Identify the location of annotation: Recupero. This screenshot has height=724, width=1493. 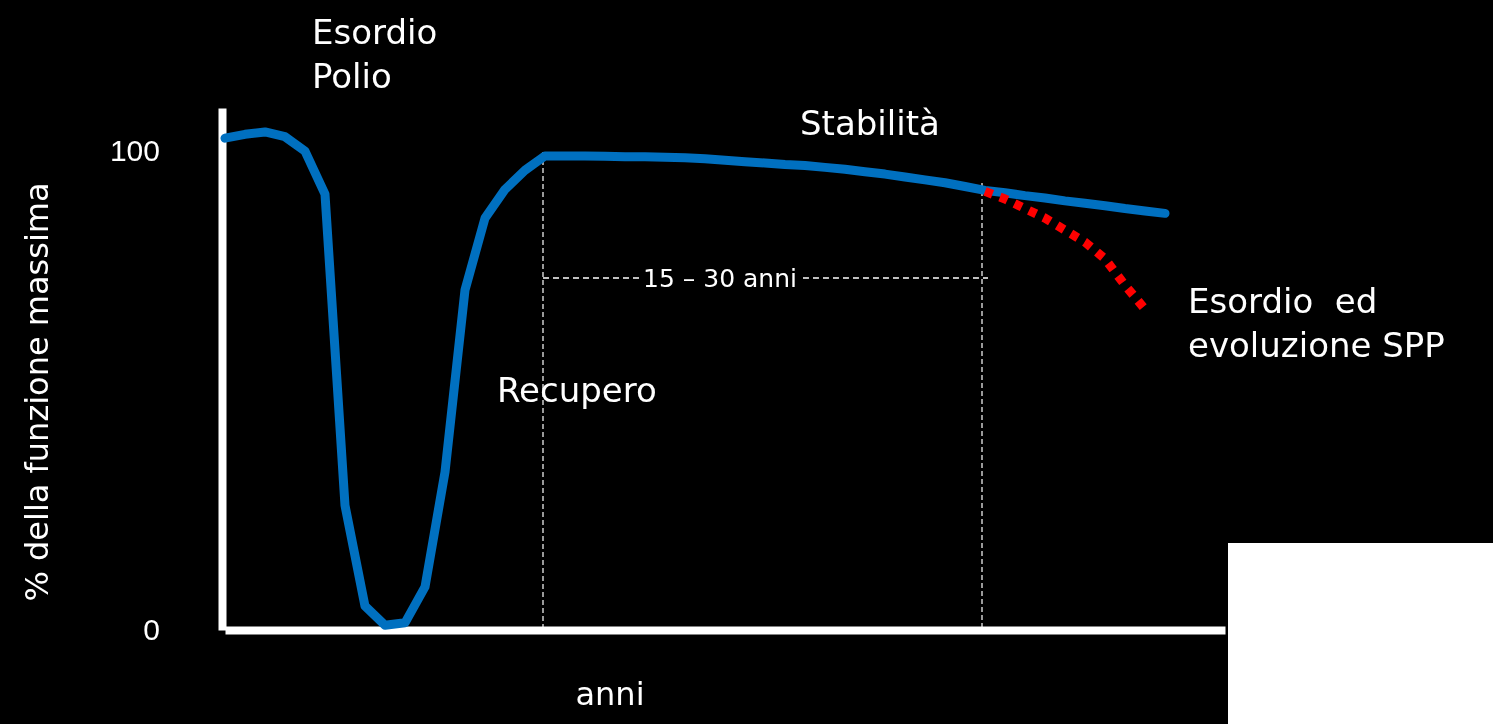
(577, 390).